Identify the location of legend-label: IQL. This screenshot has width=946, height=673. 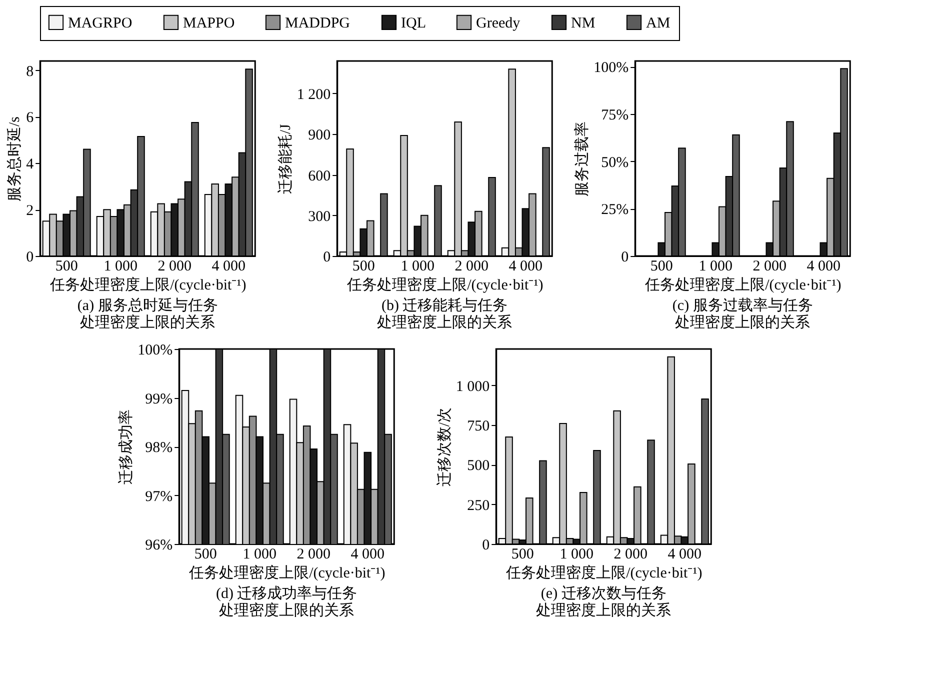
(413, 23).